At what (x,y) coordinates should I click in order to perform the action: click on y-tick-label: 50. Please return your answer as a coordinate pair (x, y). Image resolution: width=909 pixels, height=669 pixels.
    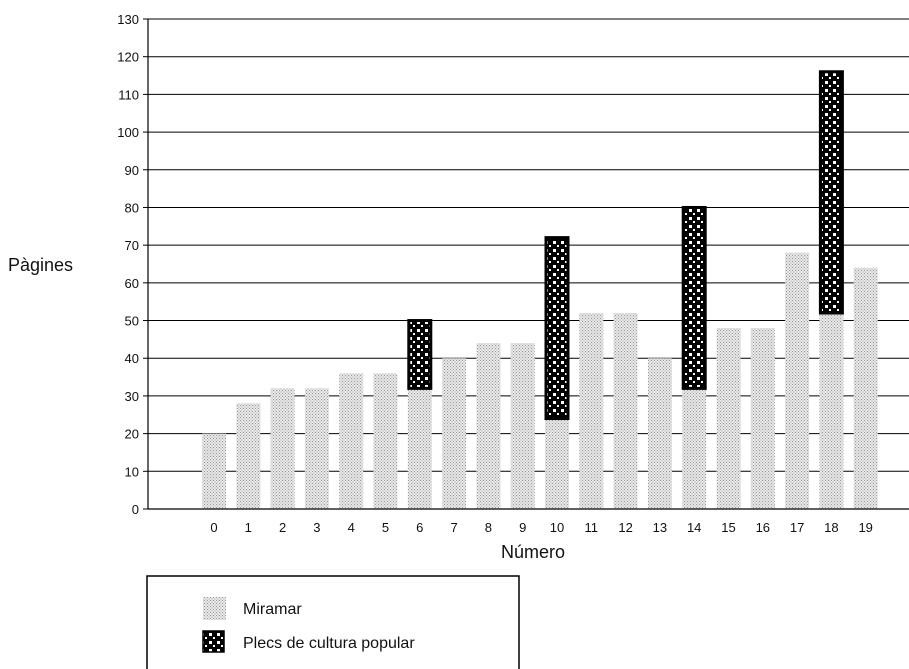
    Looking at the image, I should click on (132, 321).